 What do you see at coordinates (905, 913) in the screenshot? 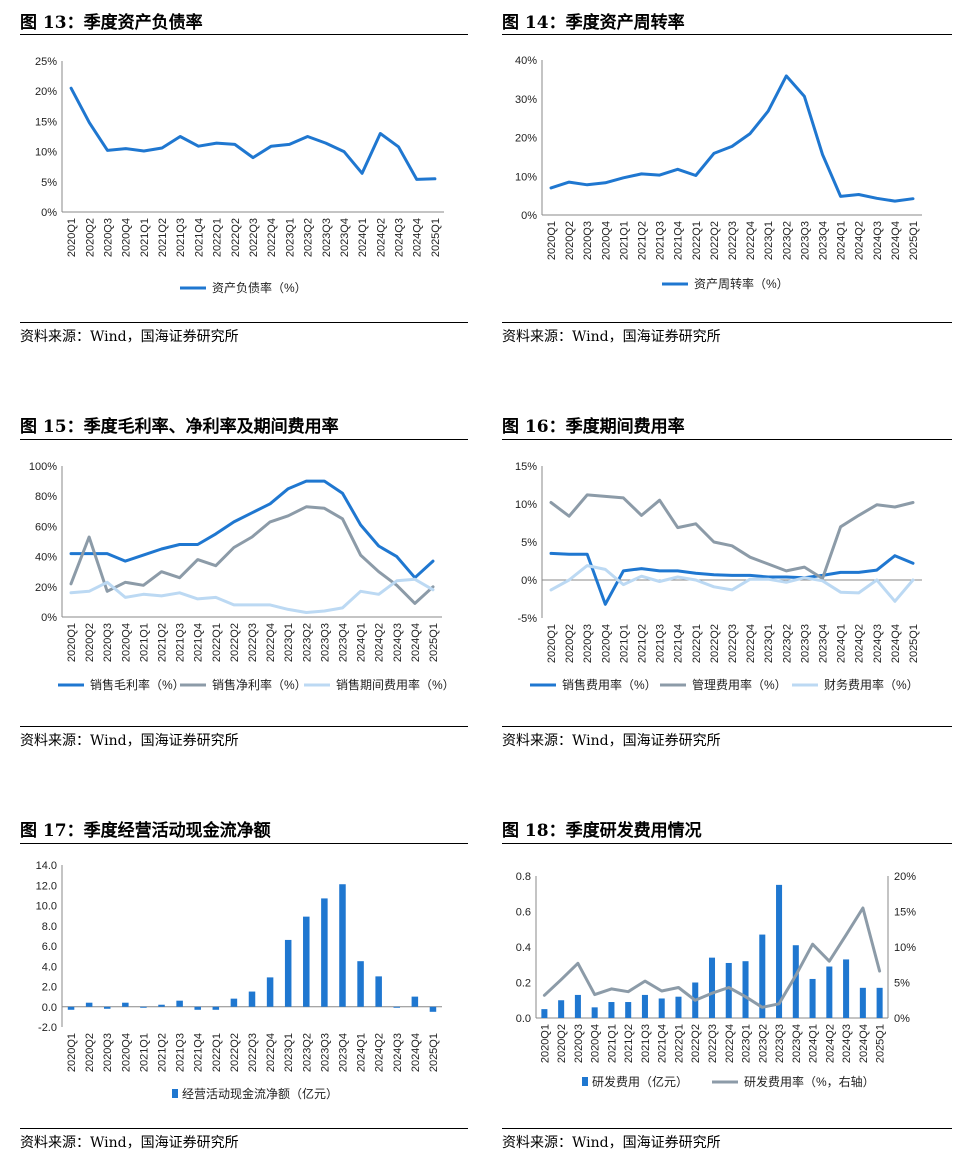
I see `y2-tick-label: 15%` at bounding box center [905, 913].